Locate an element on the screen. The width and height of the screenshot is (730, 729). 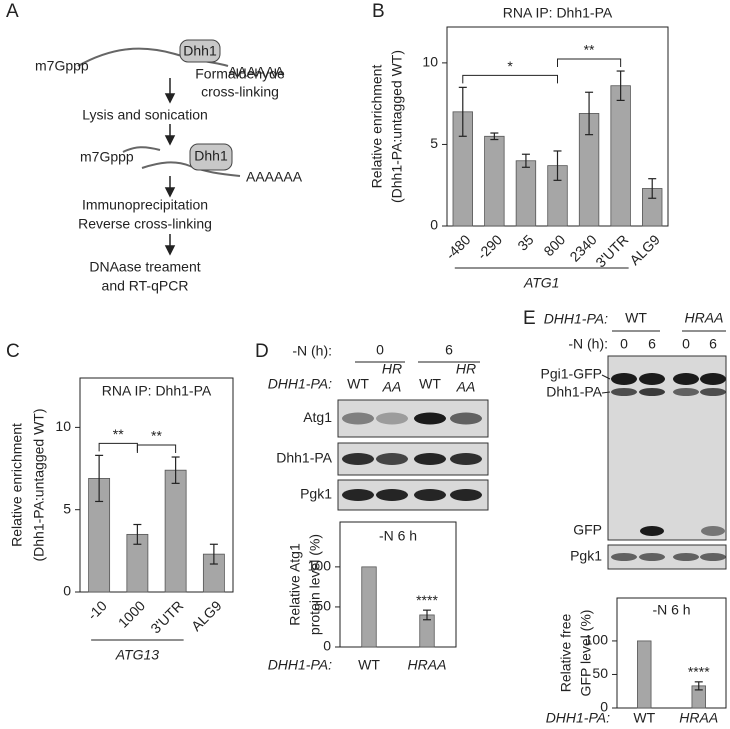
significance-label: **** is located at coordinates (699, 672).